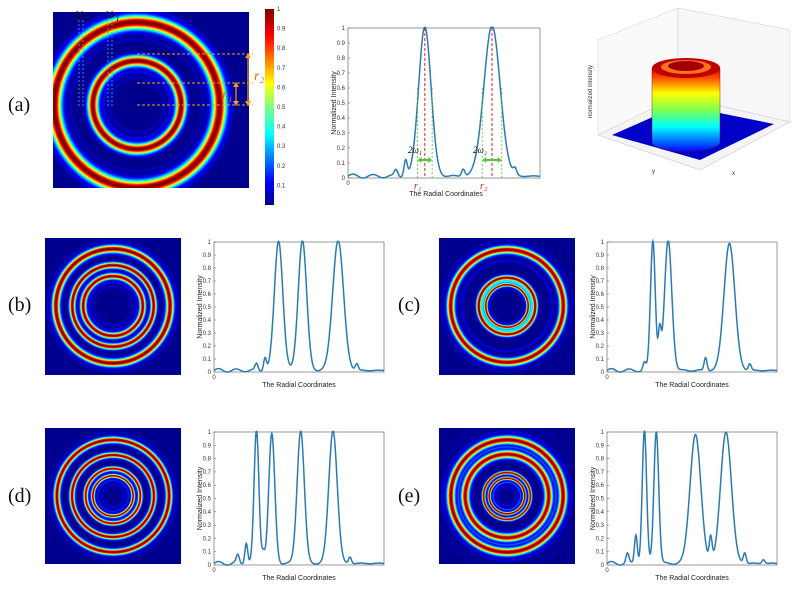  Describe the element at coordinates (281, 30) in the screenshot. I see `colorbar-tick: 0.9` at that location.